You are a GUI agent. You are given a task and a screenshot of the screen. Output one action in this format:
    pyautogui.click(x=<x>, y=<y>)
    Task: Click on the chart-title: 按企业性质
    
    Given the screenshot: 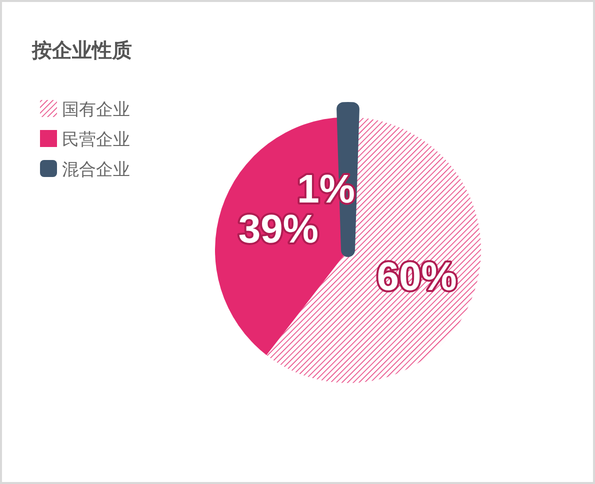 What is the action you would take?
    pyautogui.click(x=81, y=50)
    